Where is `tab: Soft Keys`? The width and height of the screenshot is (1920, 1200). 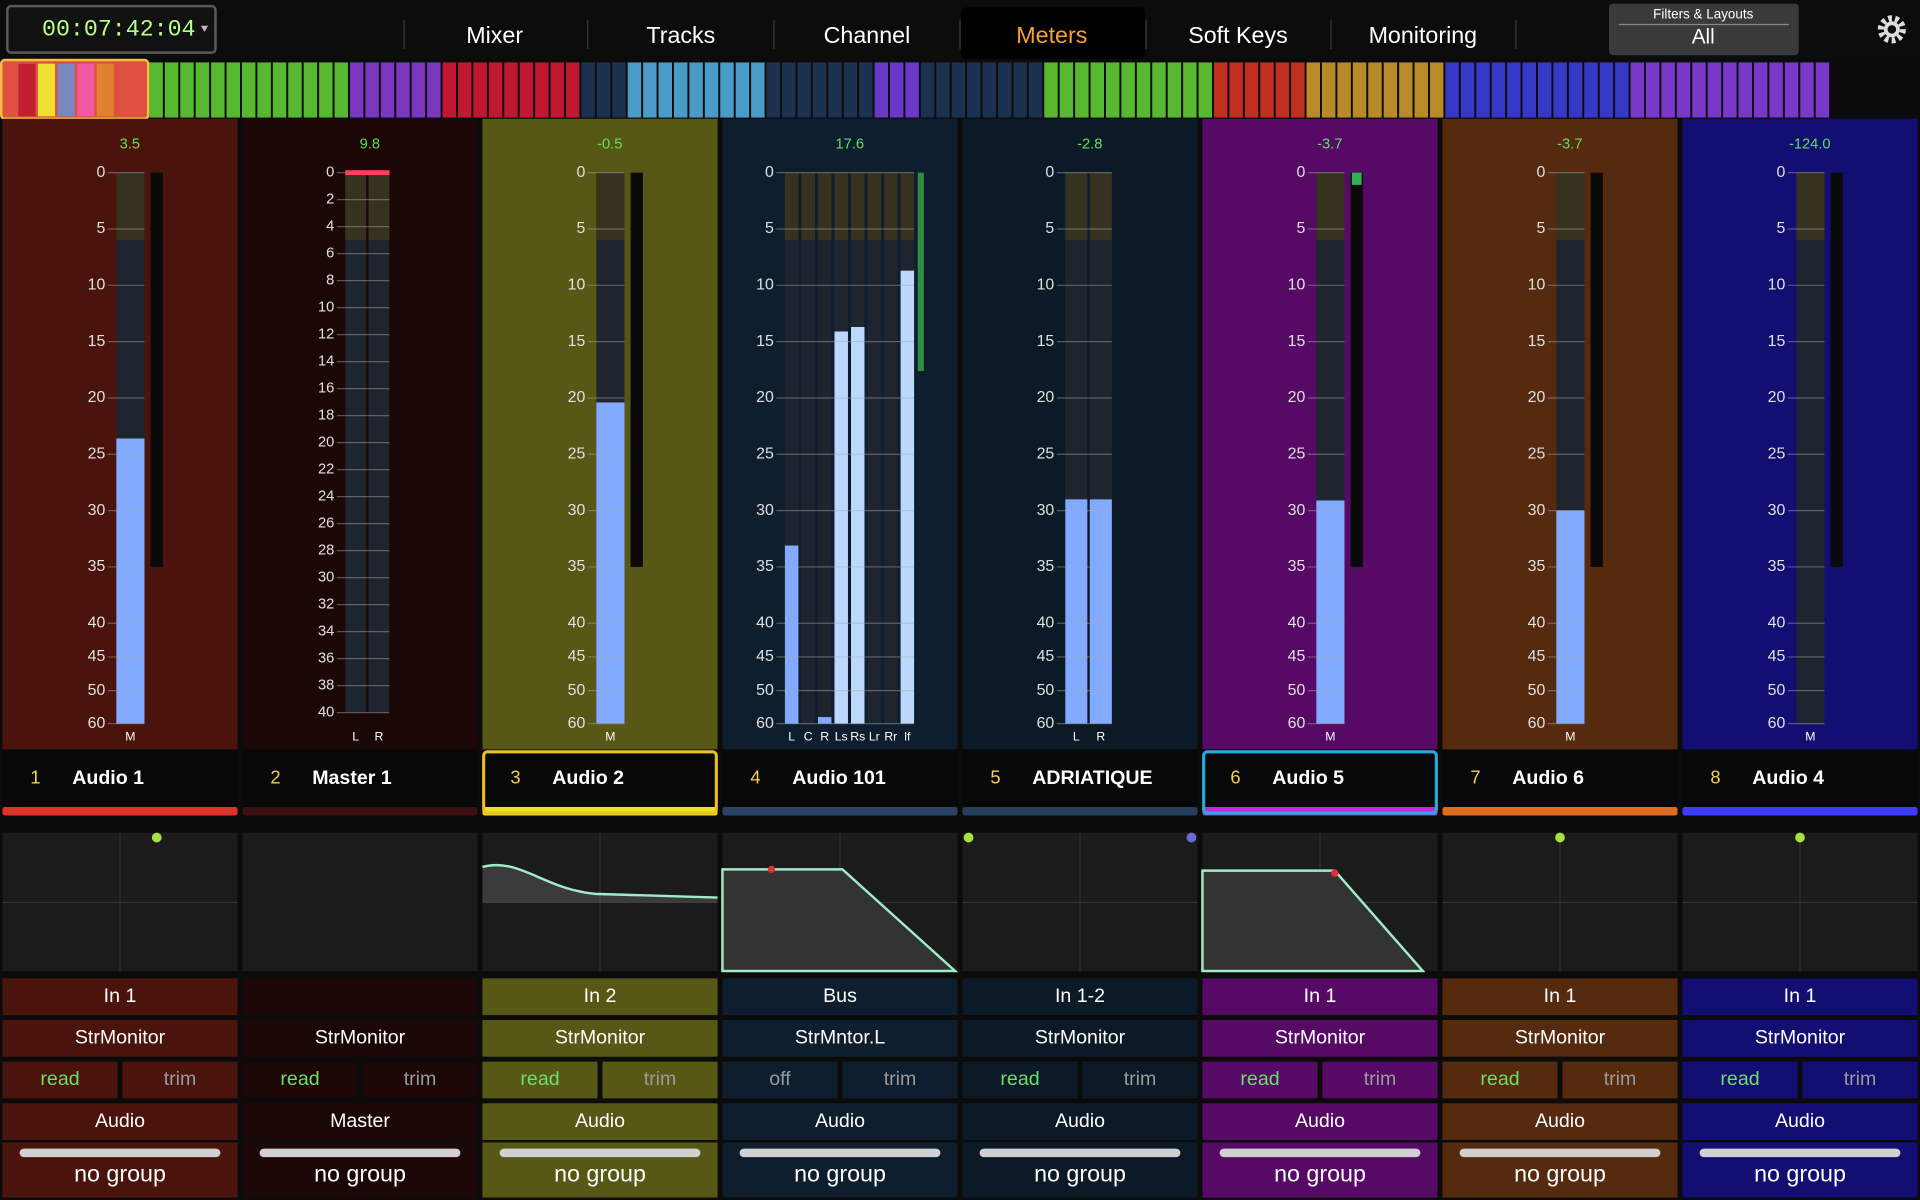
tab: Soft Keys is located at coordinates (1238, 35).